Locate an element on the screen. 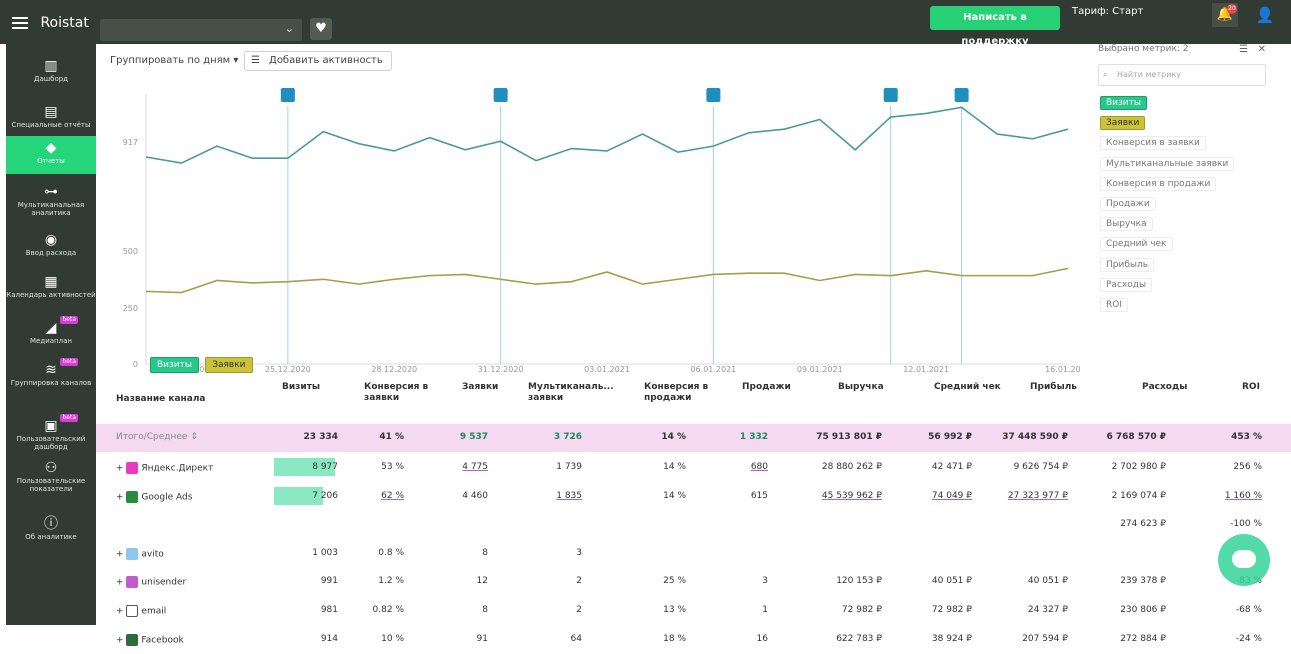  channel-name: Итого/Среднее ⇕ is located at coordinates (157, 437).